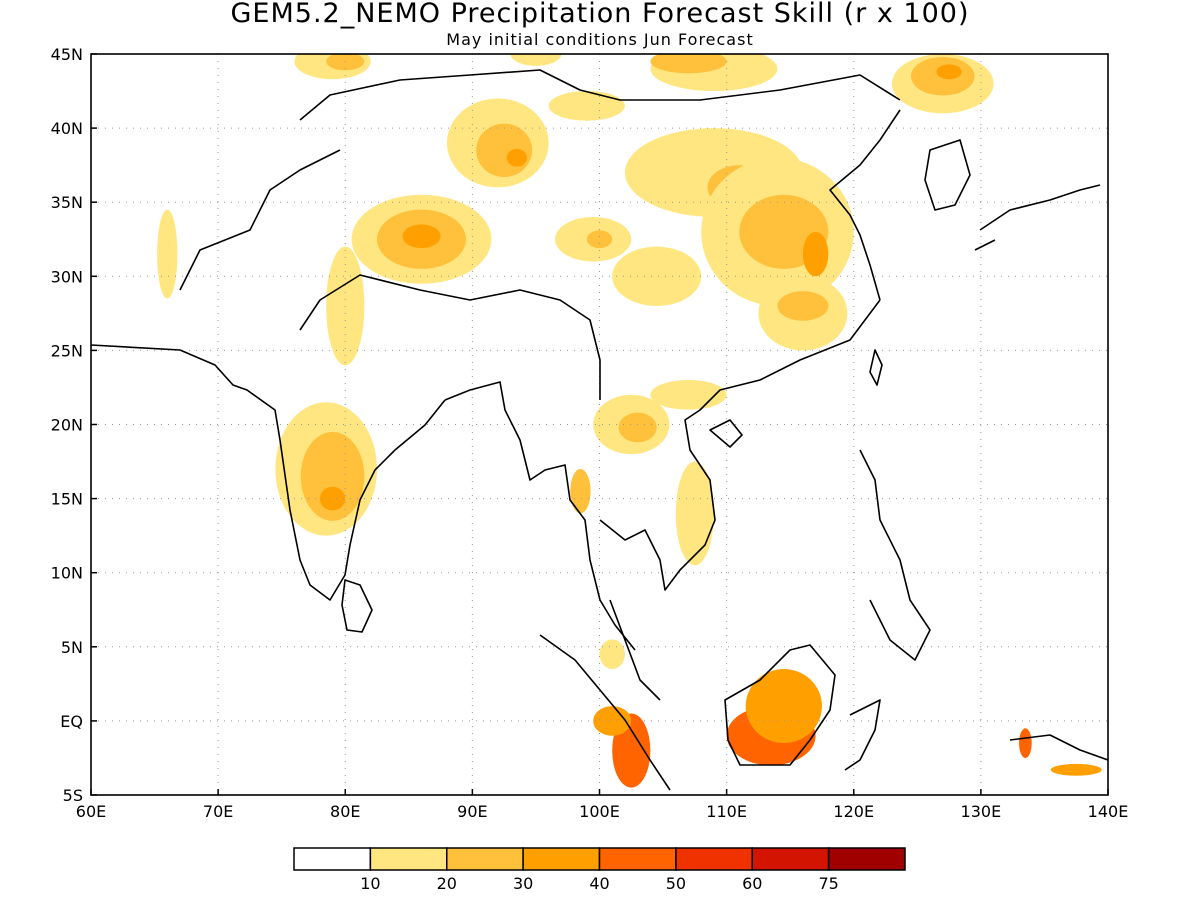 The height and width of the screenshot is (900, 1200). I want to click on map-subtitle: May initial conditions Jun Forecast, so click(600, 39).